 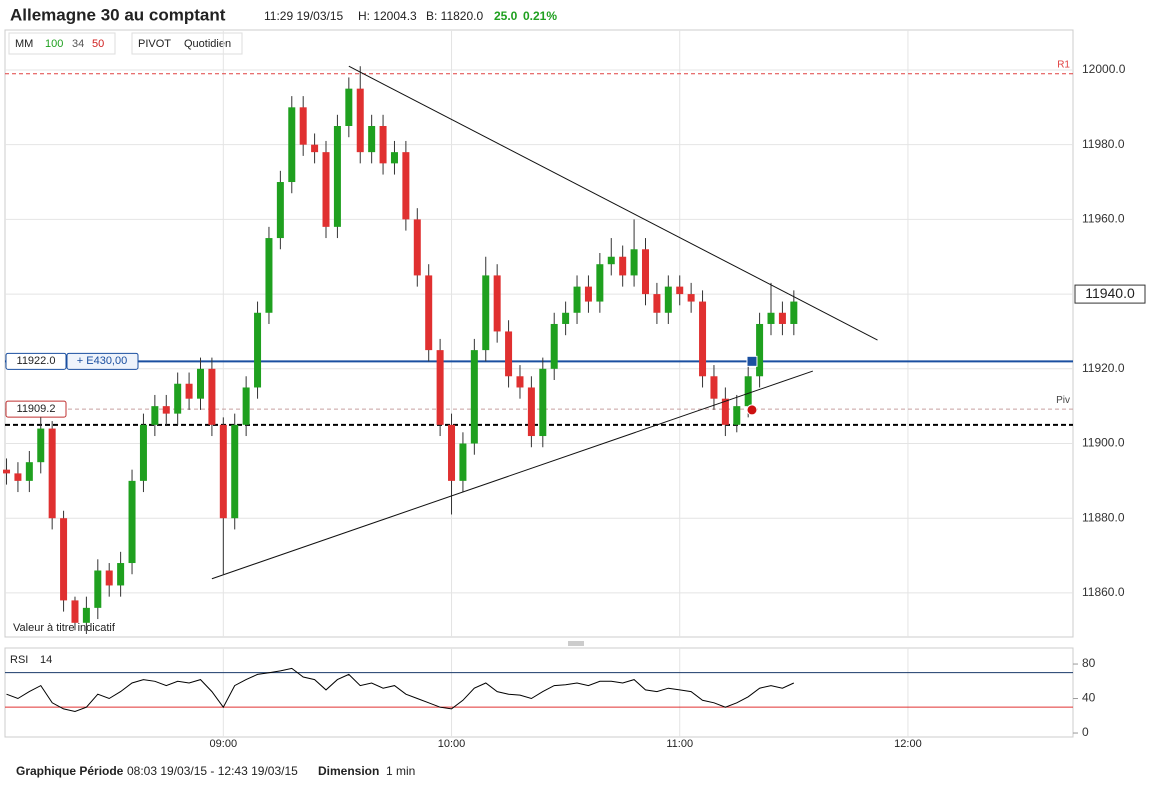 What do you see at coordinates (512, 475) in the screenshot?
I see `trend-line` at bounding box center [512, 475].